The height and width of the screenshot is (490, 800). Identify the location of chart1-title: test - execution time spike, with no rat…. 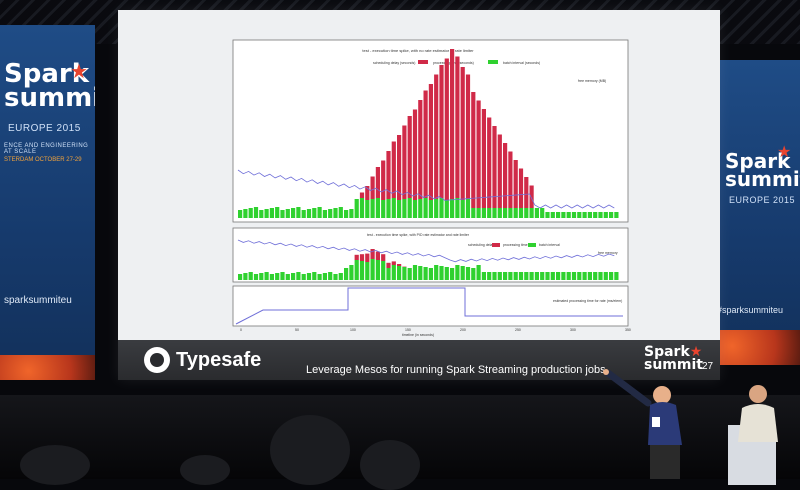
(418, 50).